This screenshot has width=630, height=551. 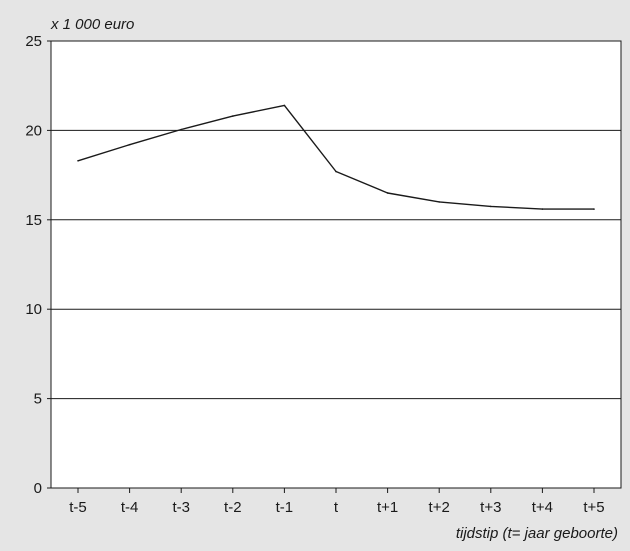 What do you see at coordinates (537, 533) in the screenshot?
I see `x-axis-label: tijdstip (t= jaar geboorte)` at bounding box center [537, 533].